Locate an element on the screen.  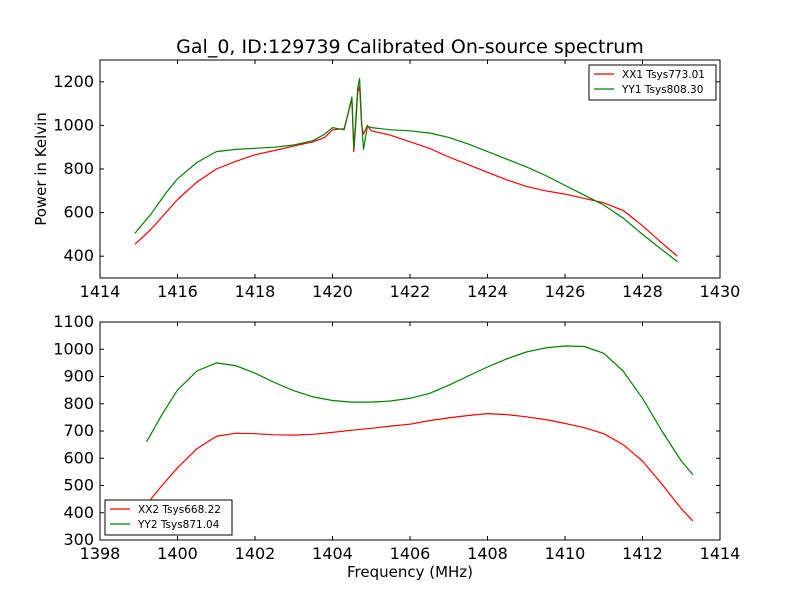
y-tick-label: 700 is located at coordinates (78, 430).